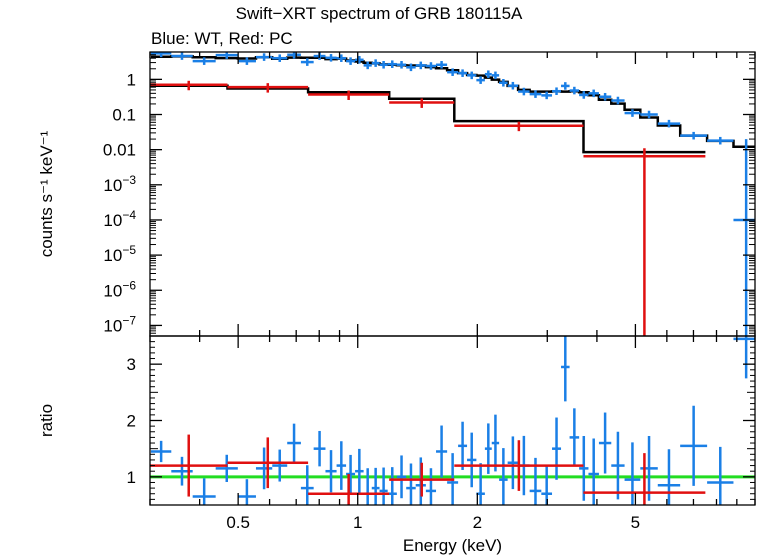  Describe the element at coordinates (129, 285) in the screenshot. I see `y-tick-exponent: −6` at that location.